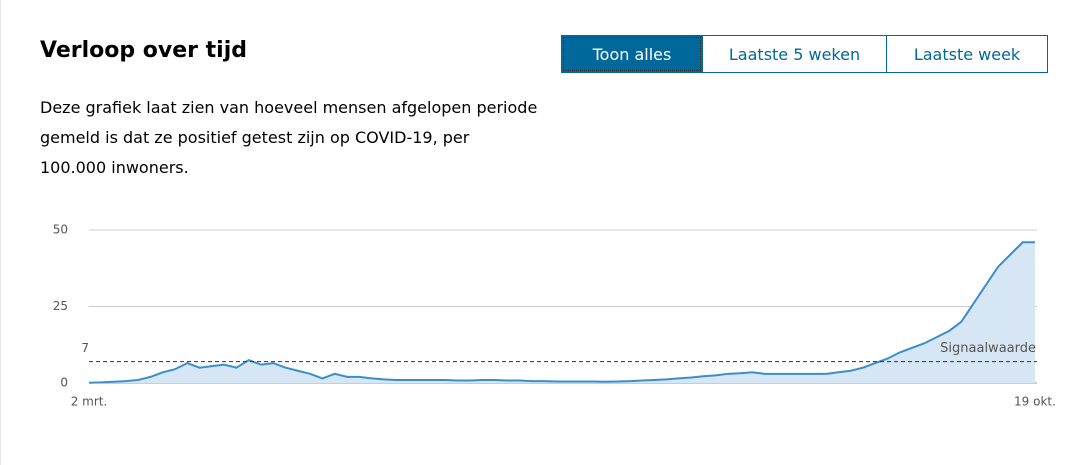 Image resolution: width=1084 pixels, height=465 pixels. I want to click on button-group: Toon alles Laatste 5 weken Laatste week, so click(804, 54).